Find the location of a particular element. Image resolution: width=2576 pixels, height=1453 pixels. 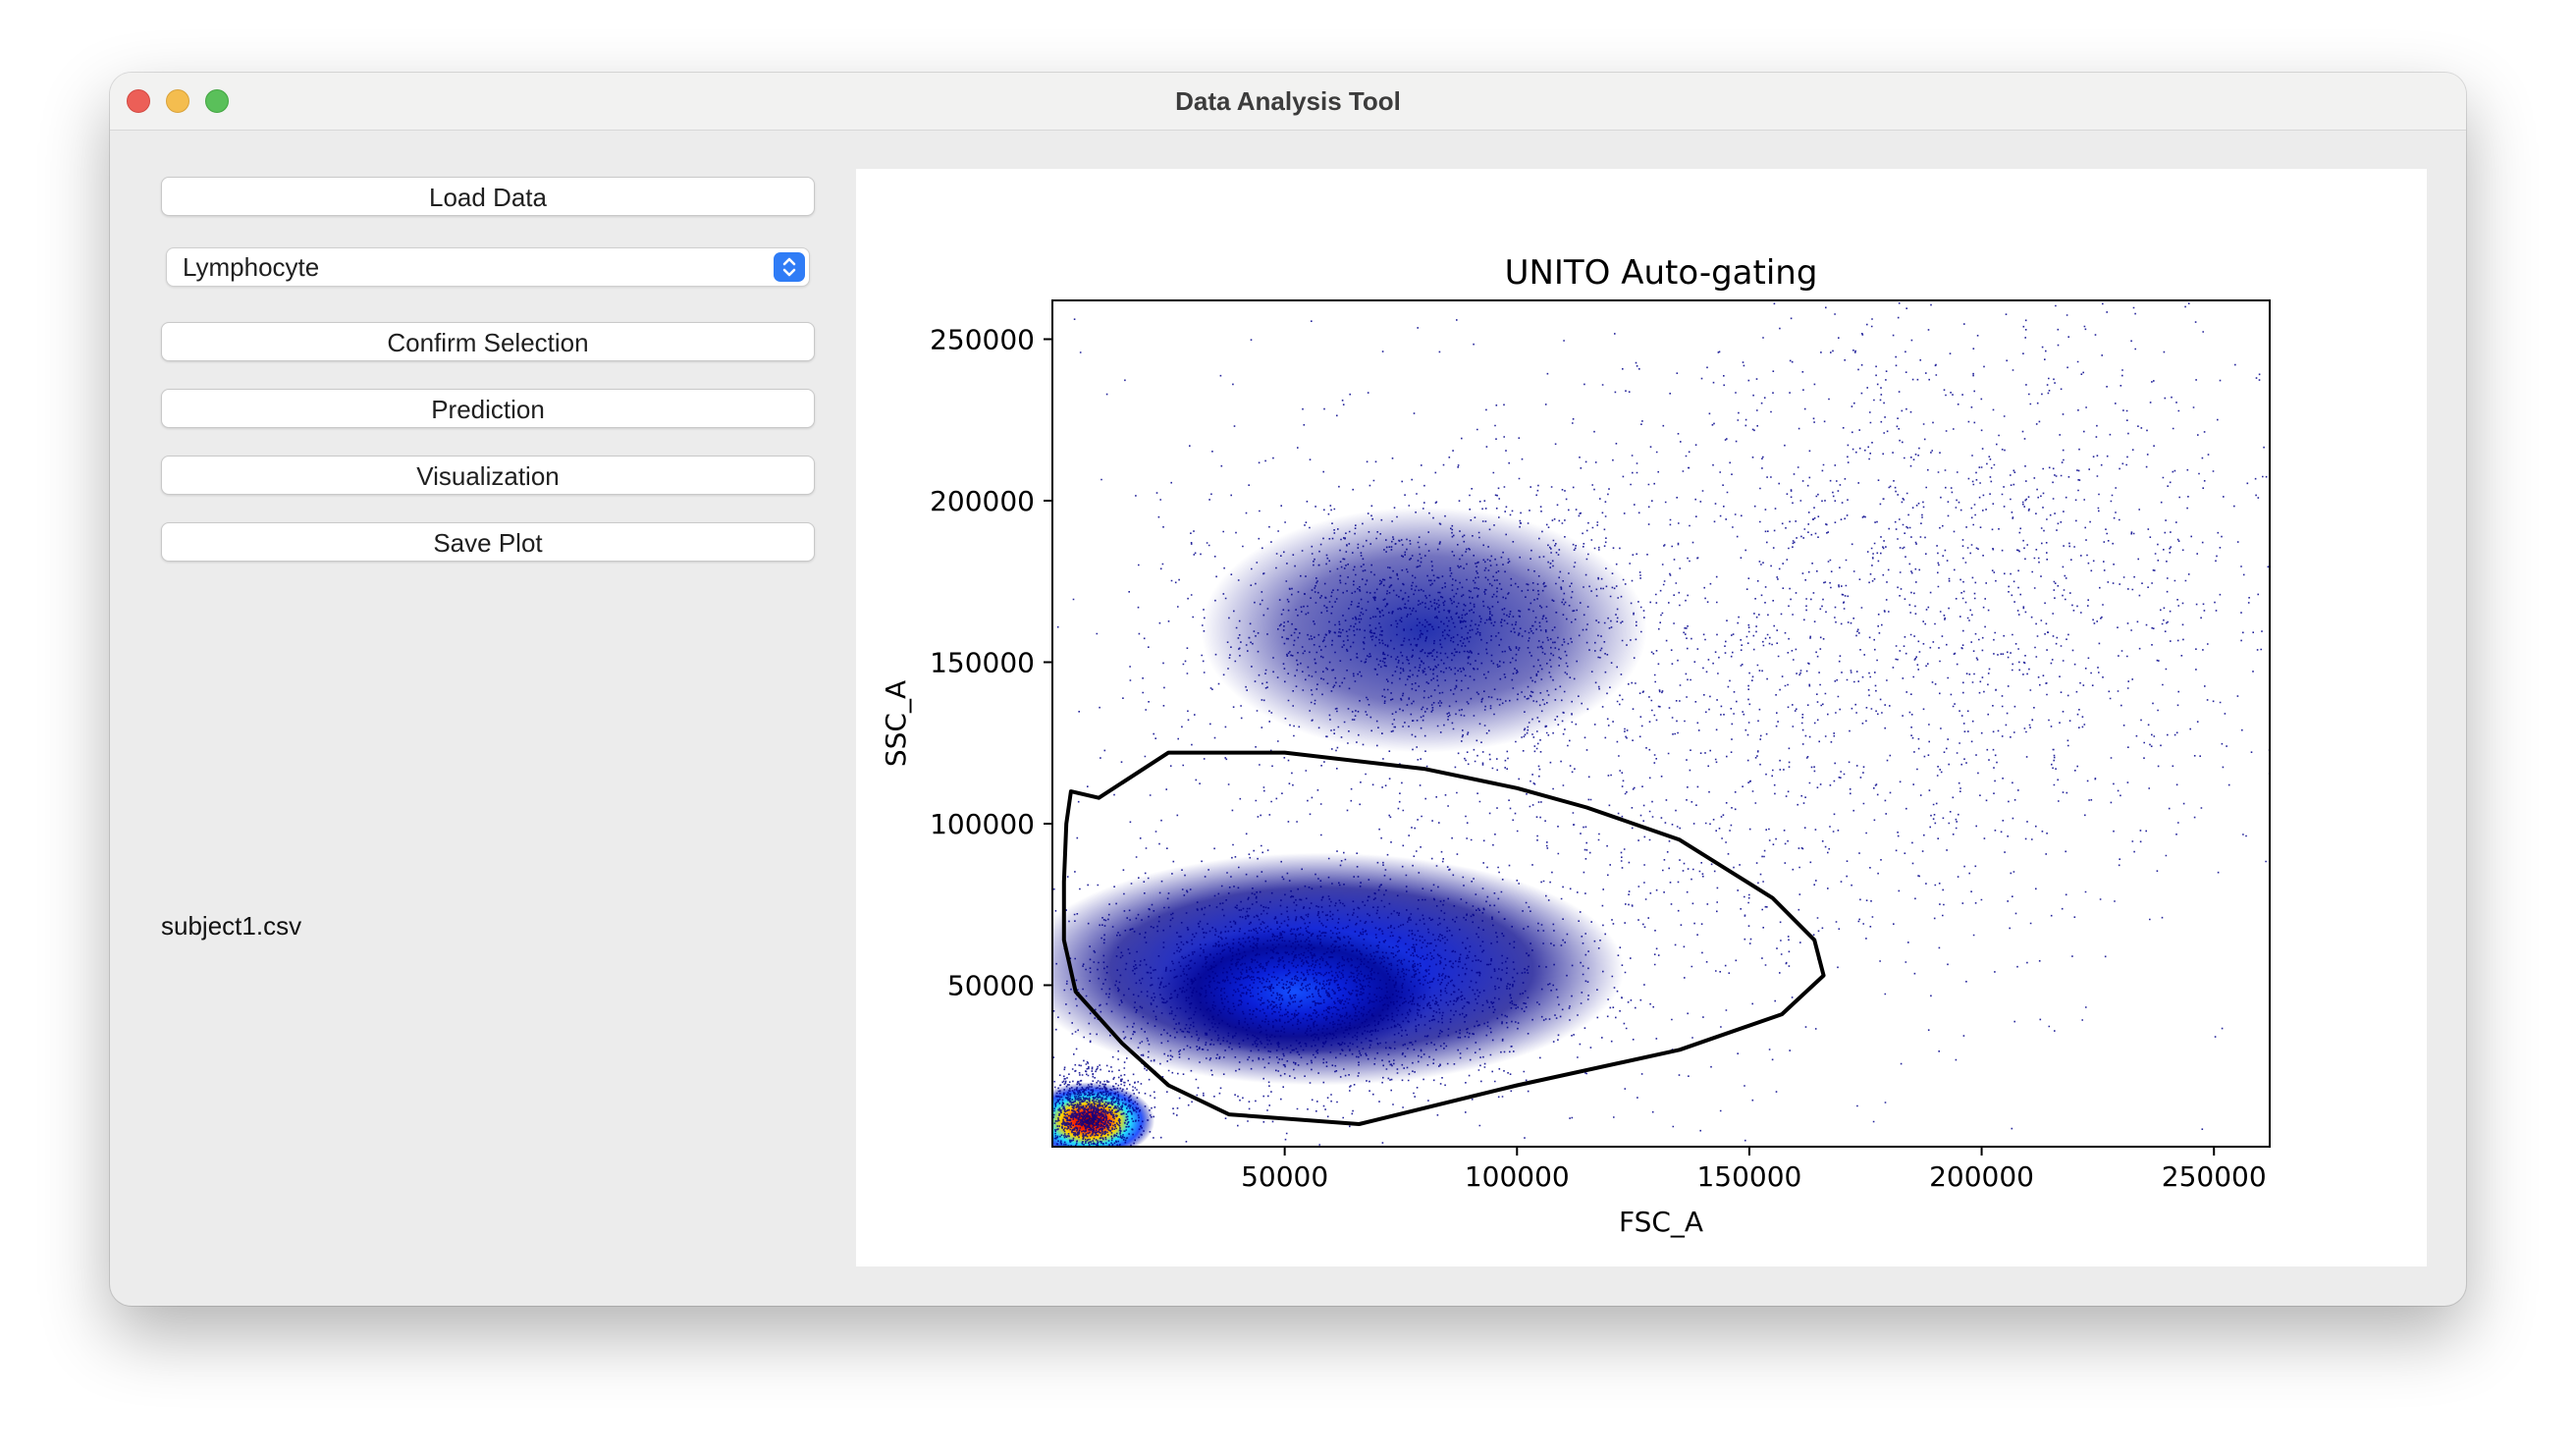

population-select: Lymphocyte is located at coordinates (488, 267).